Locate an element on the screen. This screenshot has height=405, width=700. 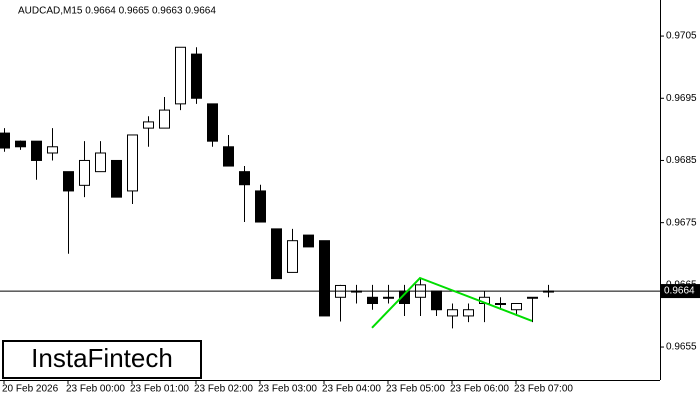
x-tick-label: 23 Feb 06:00 is located at coordinates (479, 389).